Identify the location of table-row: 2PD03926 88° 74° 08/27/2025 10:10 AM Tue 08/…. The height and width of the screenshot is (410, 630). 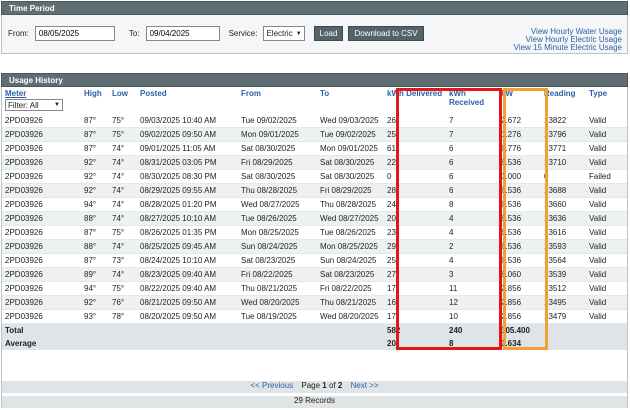
(314, 218).